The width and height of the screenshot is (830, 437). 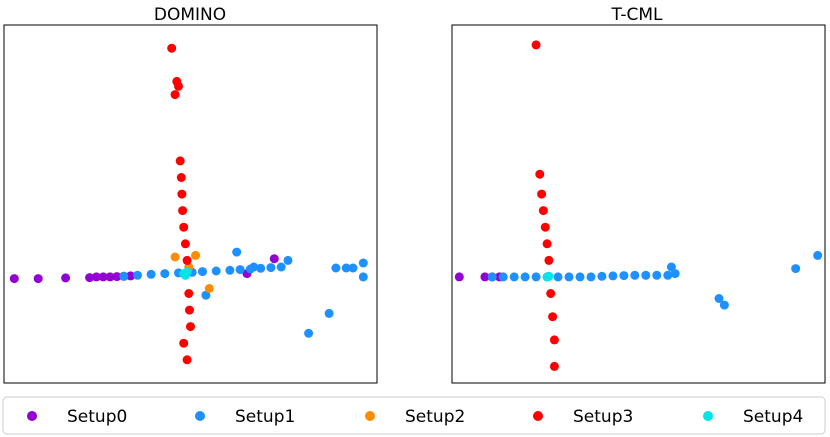 What do you see at coordinates (773, 417) in the screenshot?
I see `legend-label-setup4: Setup4` at bounding box center [773, 417].